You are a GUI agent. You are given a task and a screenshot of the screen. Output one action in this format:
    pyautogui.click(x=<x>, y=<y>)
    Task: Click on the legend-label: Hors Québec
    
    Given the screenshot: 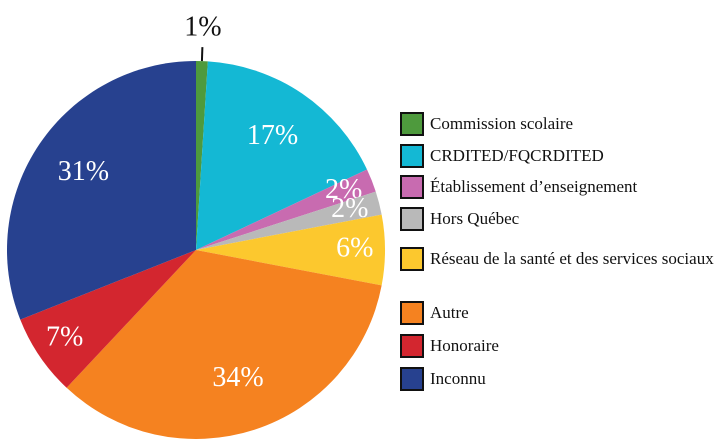 What is the action you would take?
    pyautogui.click(x=475, y=218)
    